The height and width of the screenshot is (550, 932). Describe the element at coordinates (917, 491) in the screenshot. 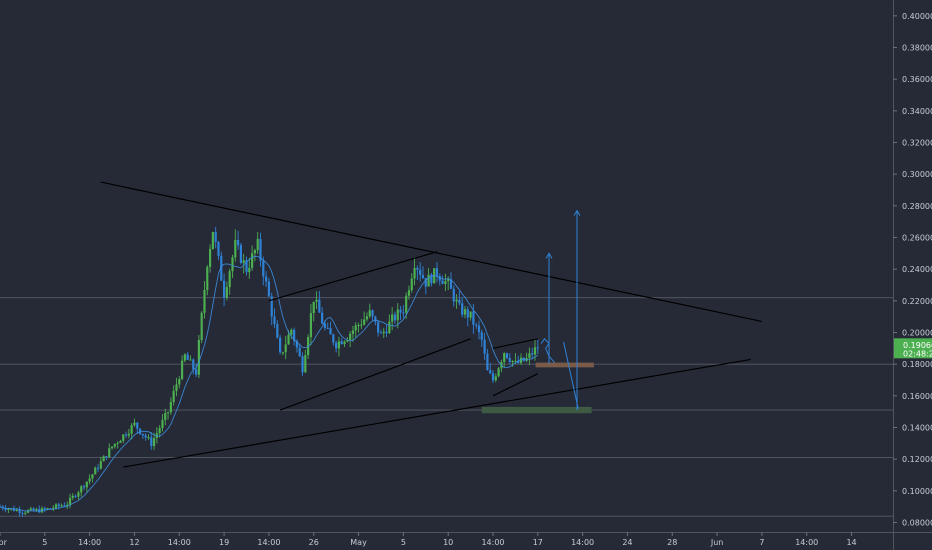

I see `y-tick-label: 0.10000` at that location.